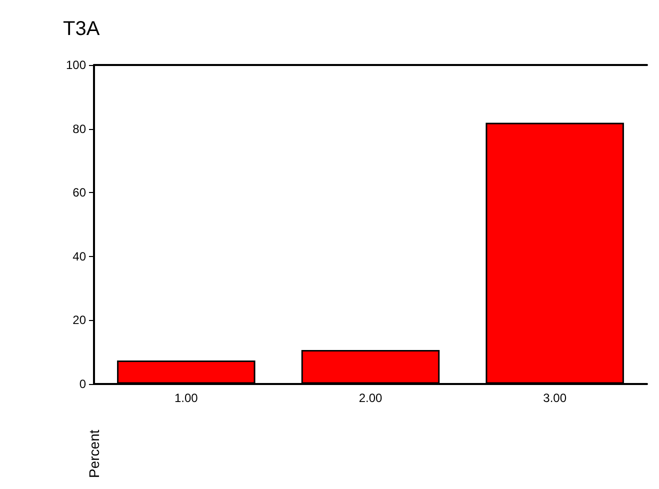  What do you see at coordinates (79, 256) in the screenshot?
I see `y-tick-label: 40` at bounding box center [79, 256].